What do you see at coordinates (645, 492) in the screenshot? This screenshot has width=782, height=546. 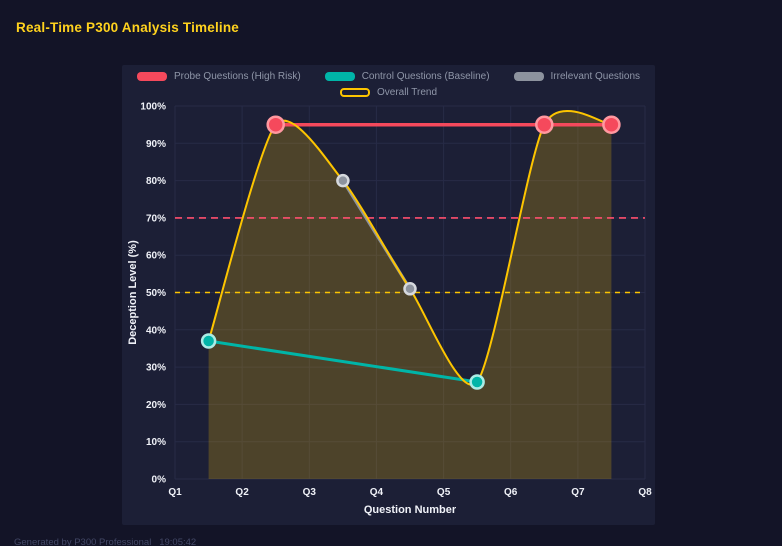 I see `x-tick-label: Q8` at bounding box center [645, 492].